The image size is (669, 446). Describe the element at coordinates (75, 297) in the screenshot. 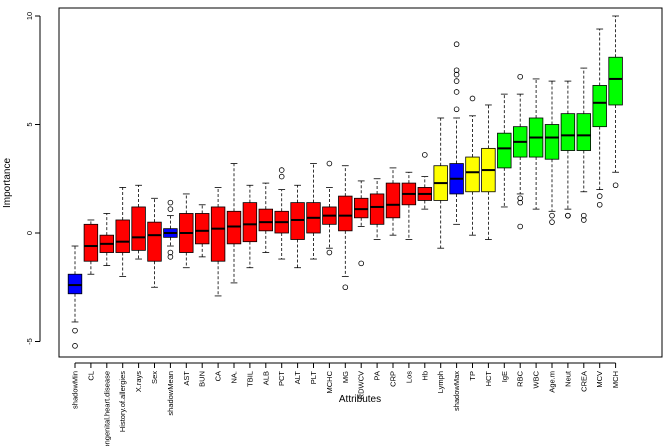

I see `box-shadowmin` at that location.